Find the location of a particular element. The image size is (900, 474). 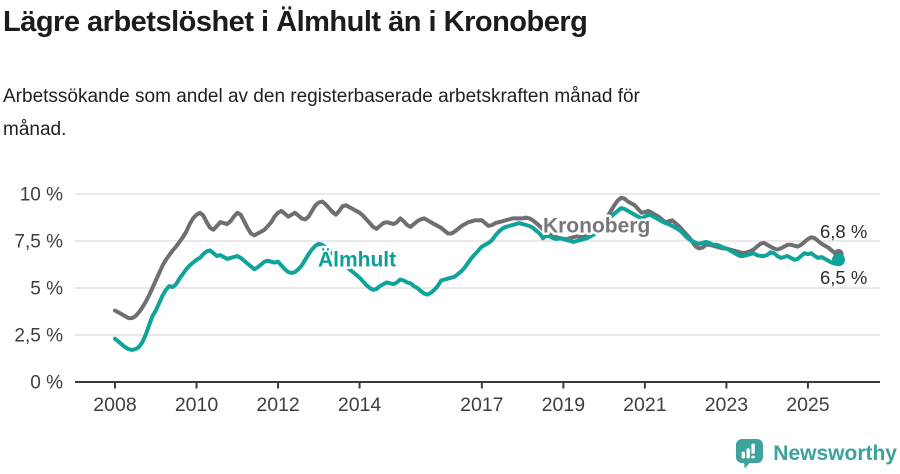

x-axis-label: 2017 is located at coordinates (481, 405).